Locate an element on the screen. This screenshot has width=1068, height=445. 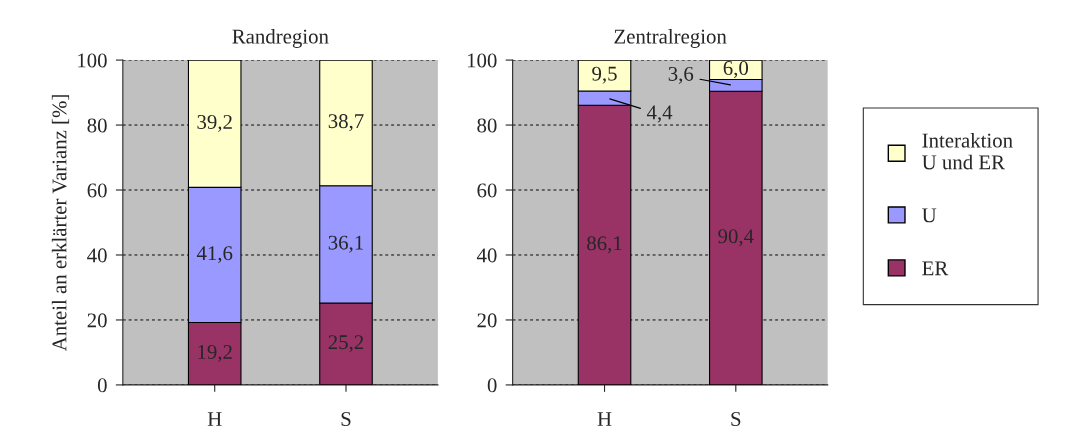
data-label: 86,1 is located at coordinates (604, 245).